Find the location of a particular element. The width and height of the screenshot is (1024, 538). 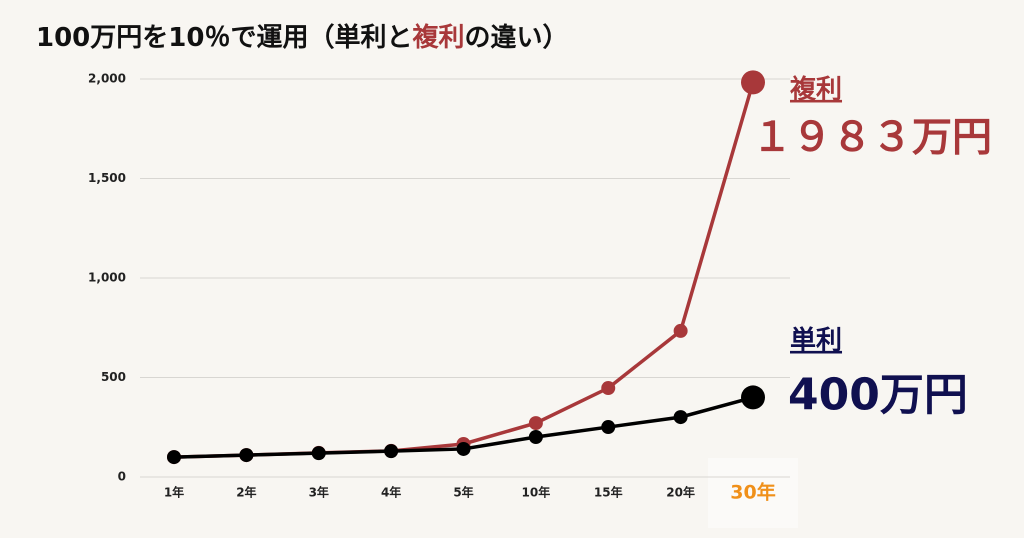

legend-label: 複利 is located at coordinates (816, 89).